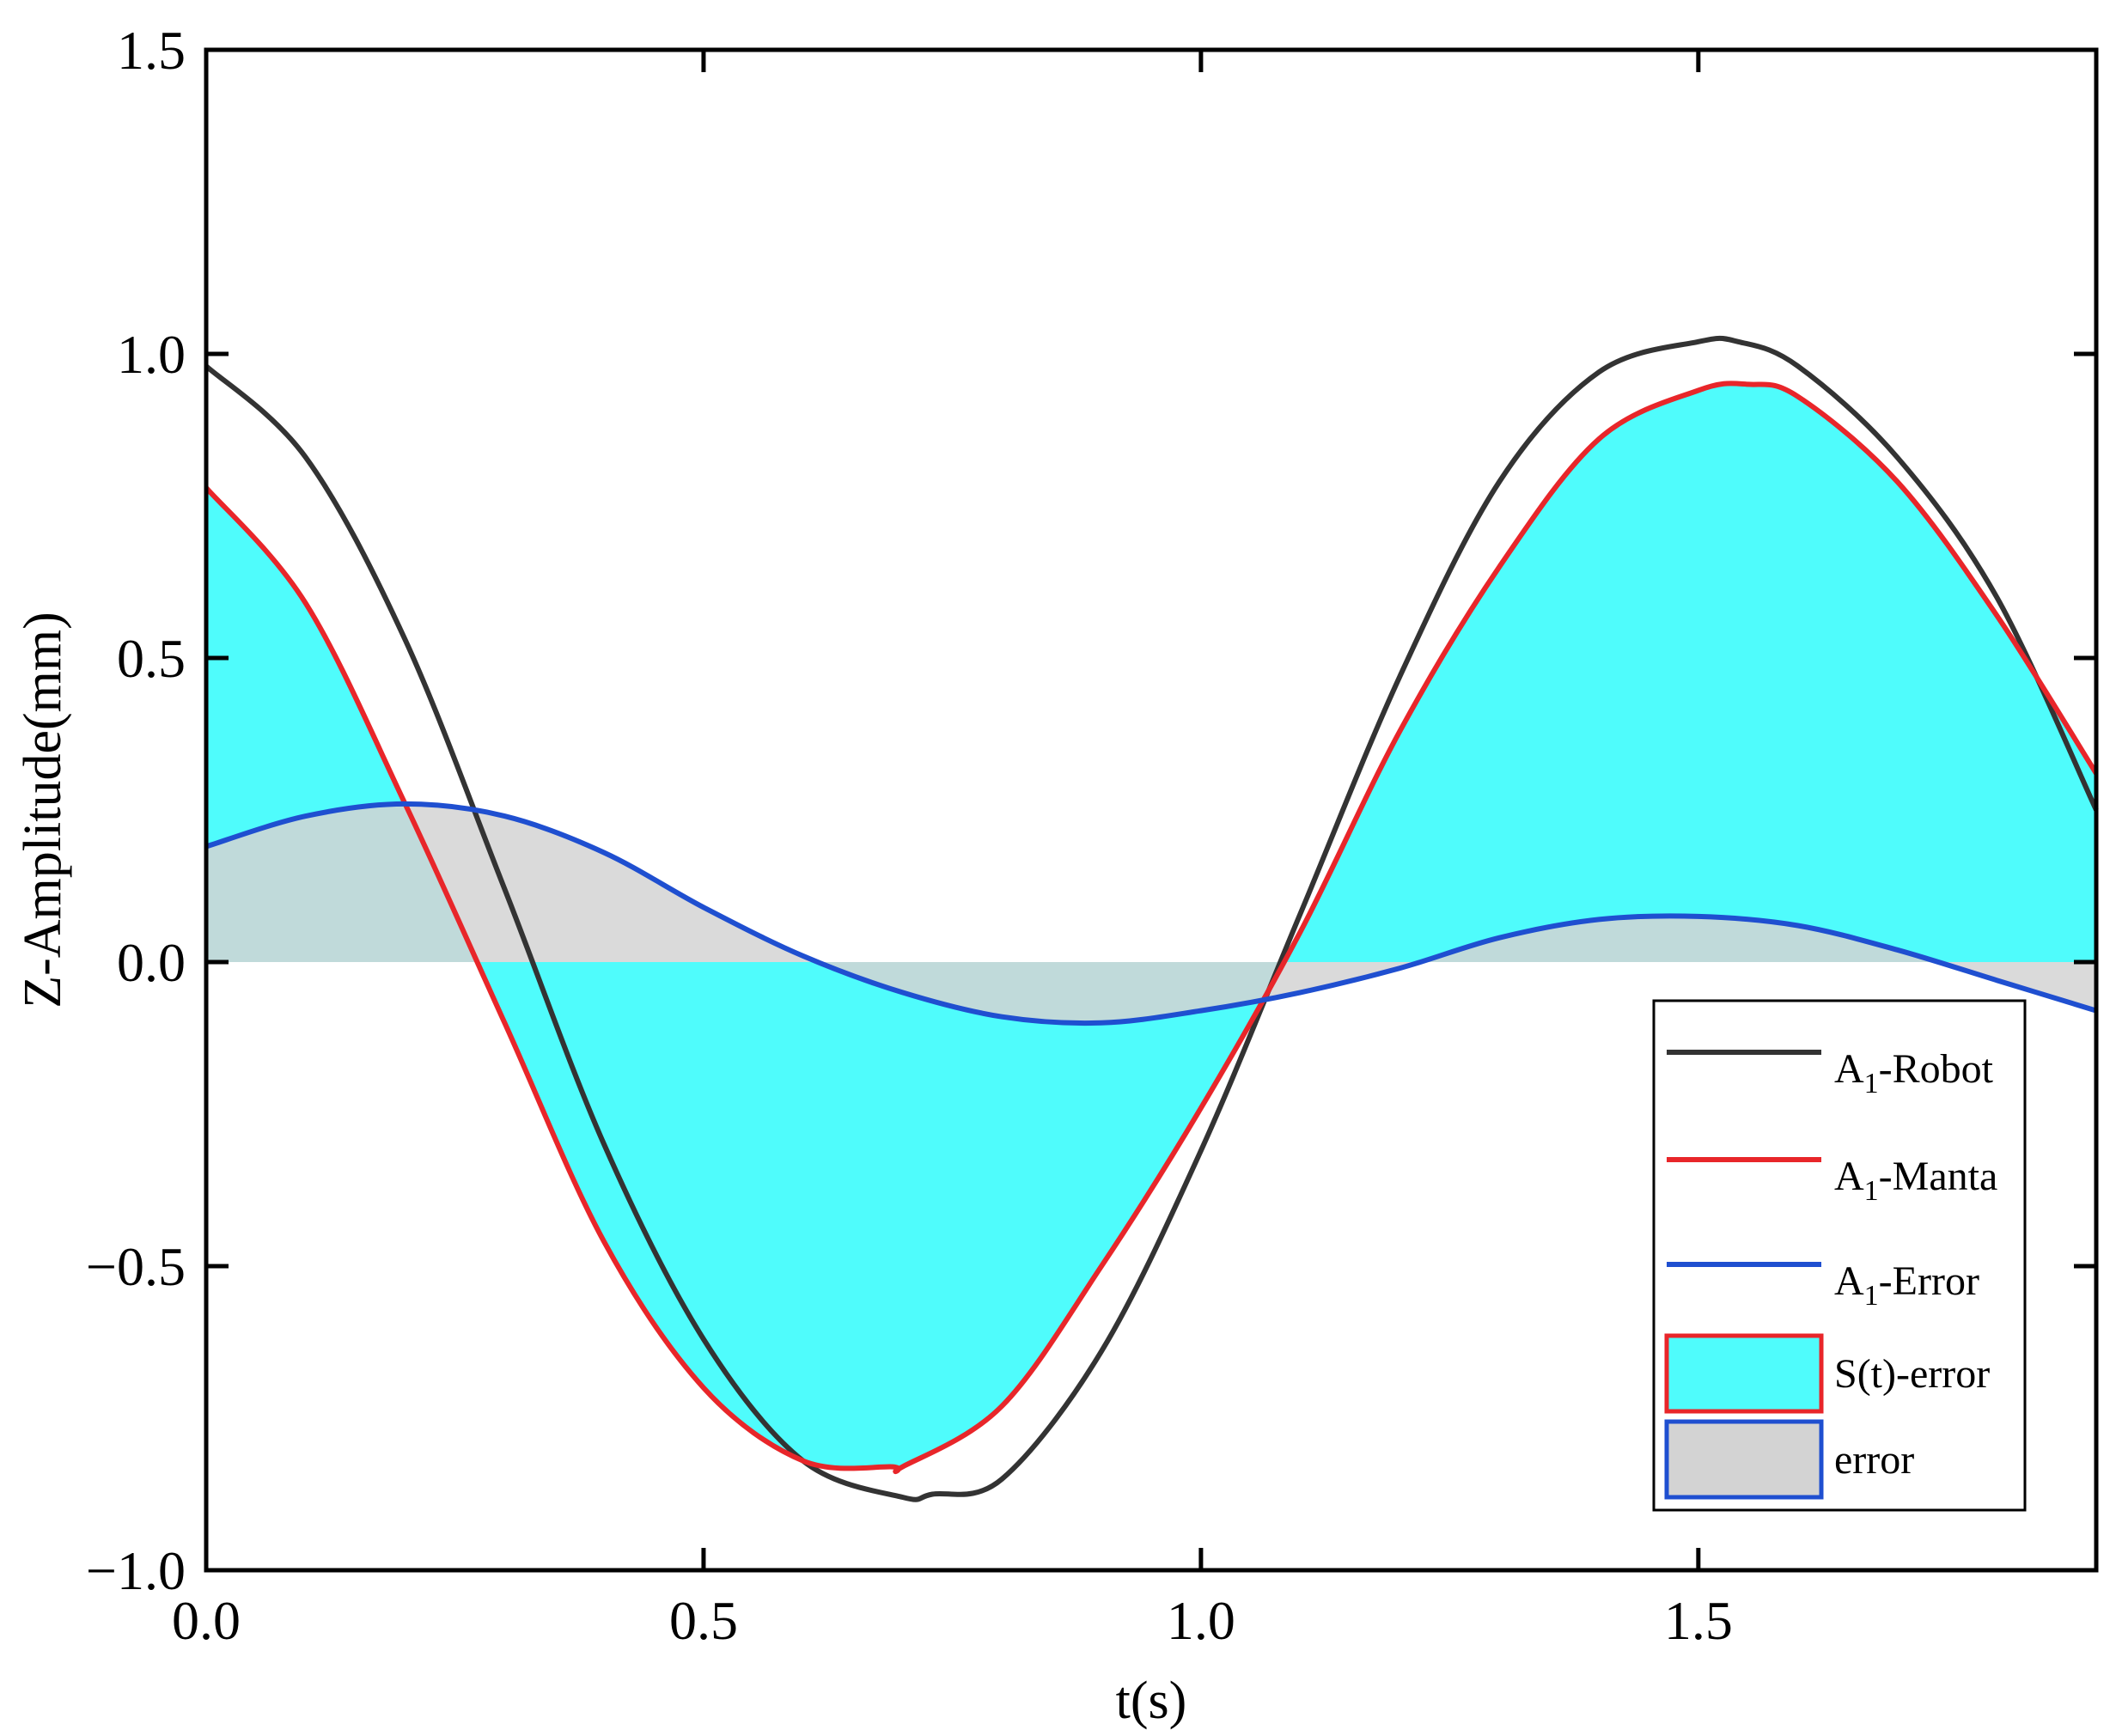  What do you see at coordinates (151, 50) in the screenshot?
I see `y-tick-label: 1.5` at bounding box center [151, 50].